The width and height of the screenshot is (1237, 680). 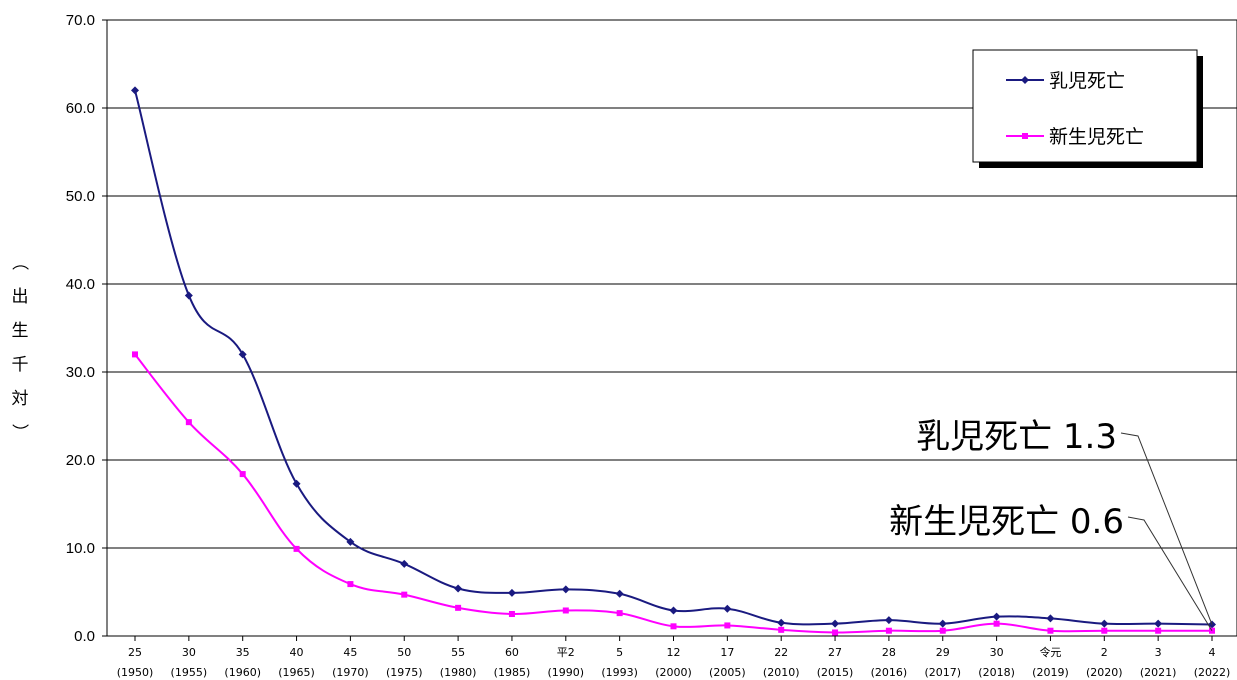 What do you see at coordinates (1087, 81) in the screenshot?
I see `legend-label: 乳児死亡` at bounding box center [1087, 81].